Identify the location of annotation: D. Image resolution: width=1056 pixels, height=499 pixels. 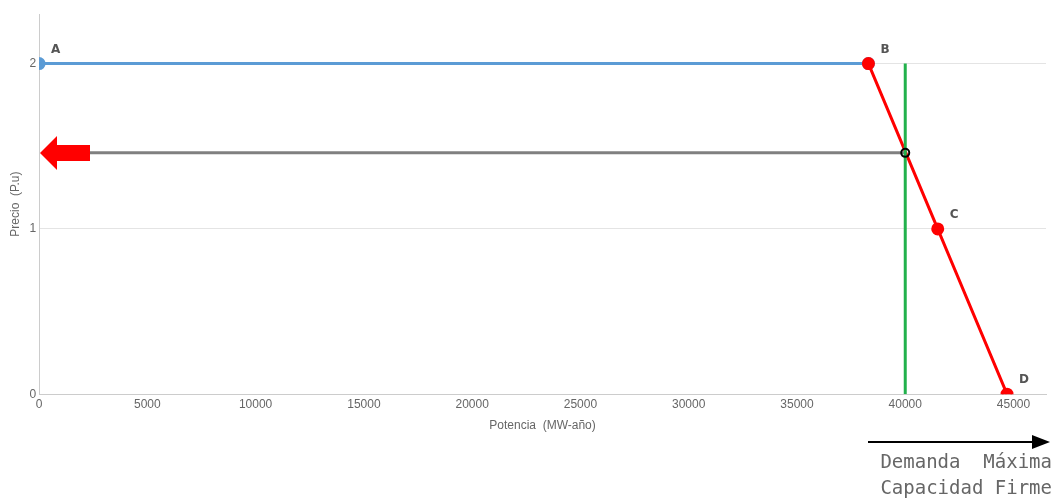
(1024, 379).